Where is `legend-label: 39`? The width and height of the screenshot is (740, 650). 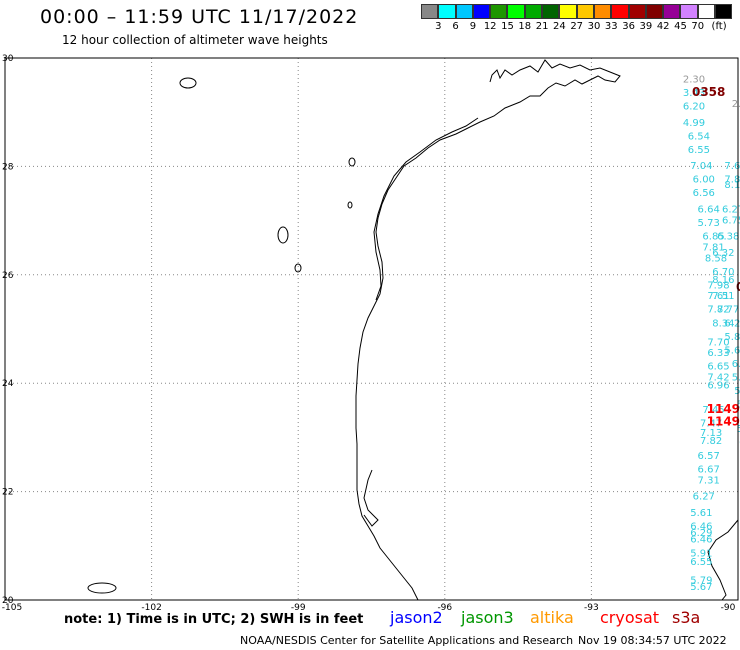
legend-label: 39 is located at coordinates (646, 26).